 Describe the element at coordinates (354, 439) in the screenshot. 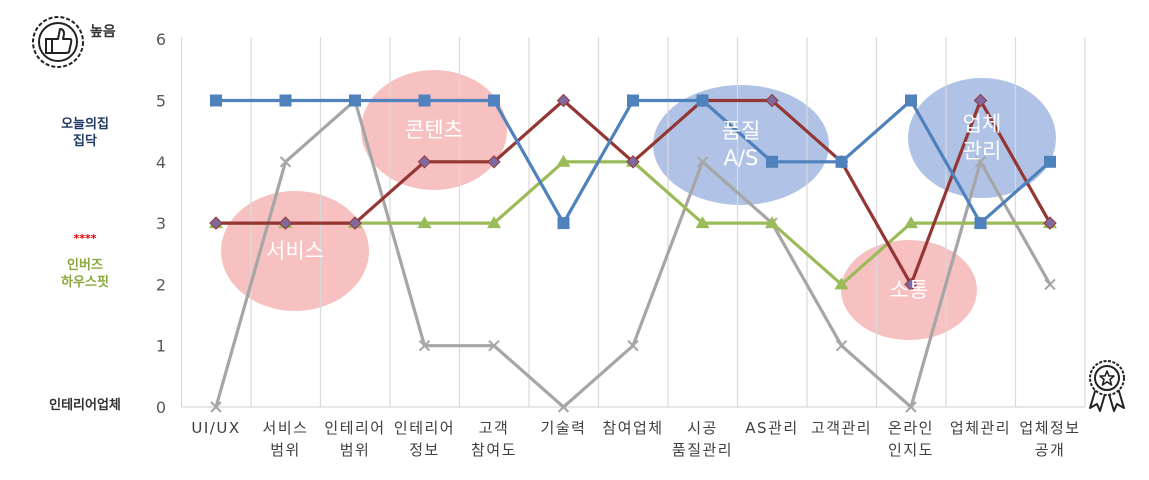

I see `x-tick-label: 인테리어 범위` at that location.